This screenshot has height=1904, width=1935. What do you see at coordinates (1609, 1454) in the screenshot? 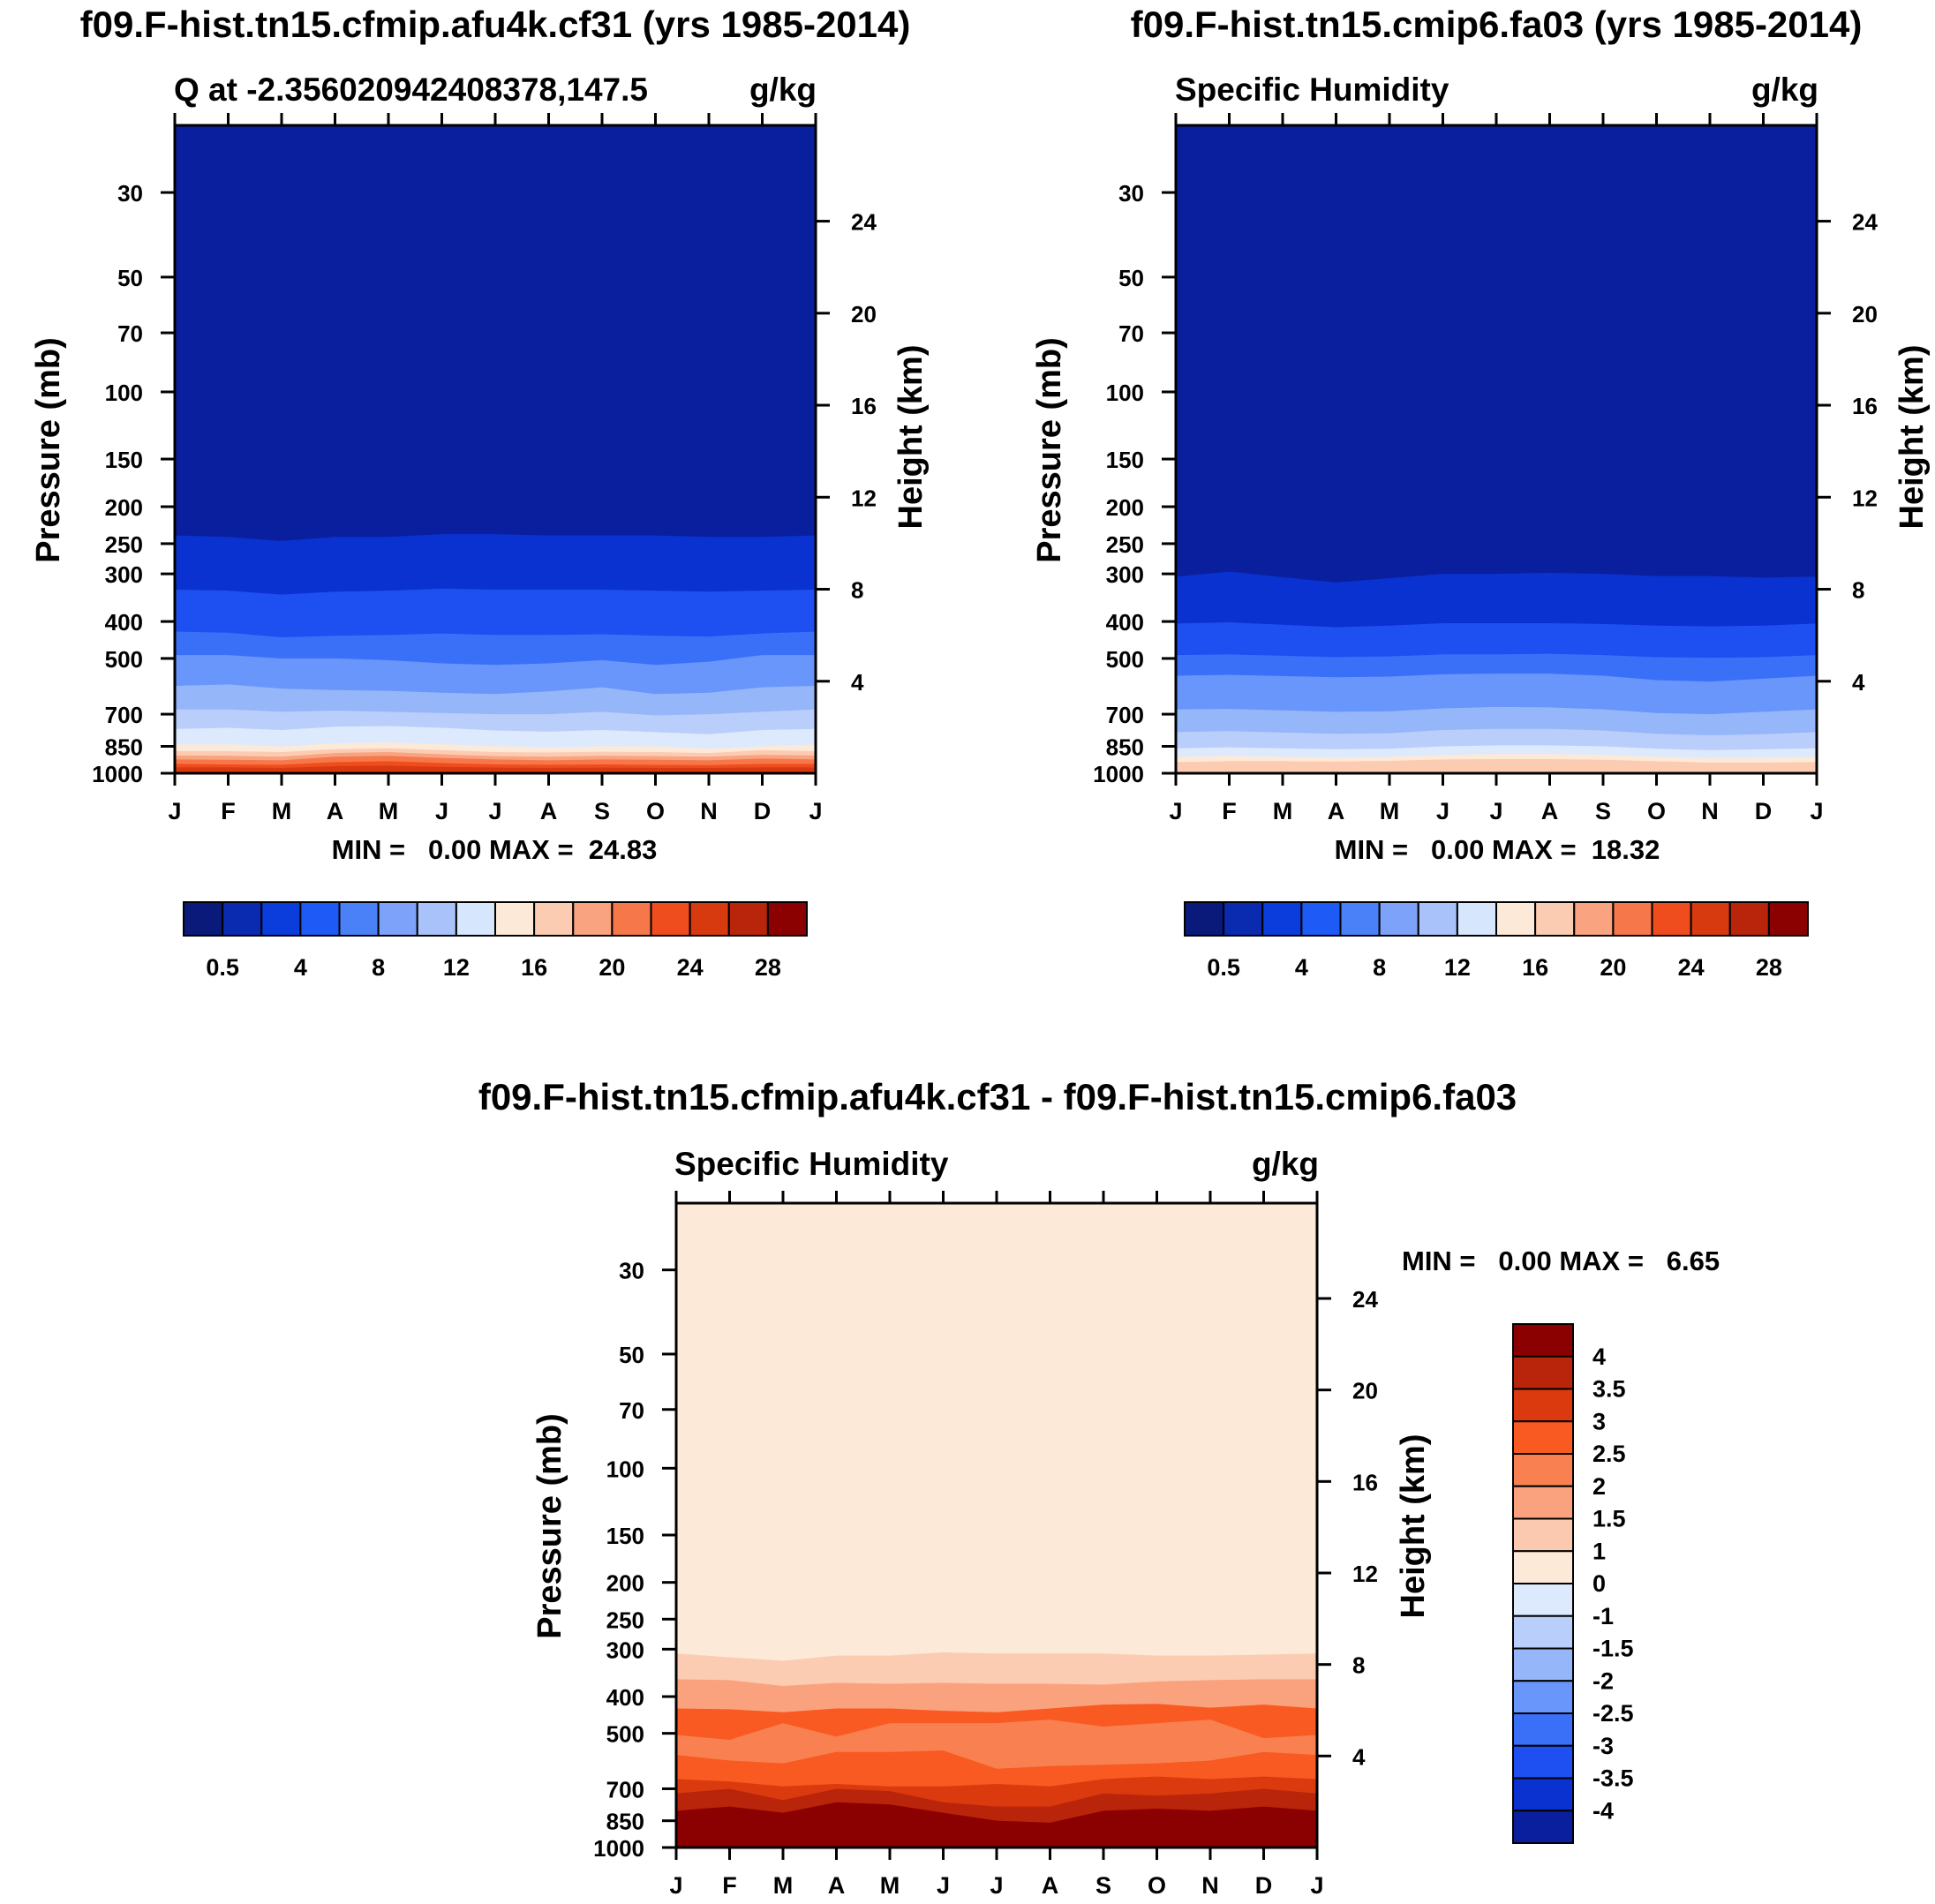
I see `colorbar-label: 2.5` at bounding box center [1609, 1454].